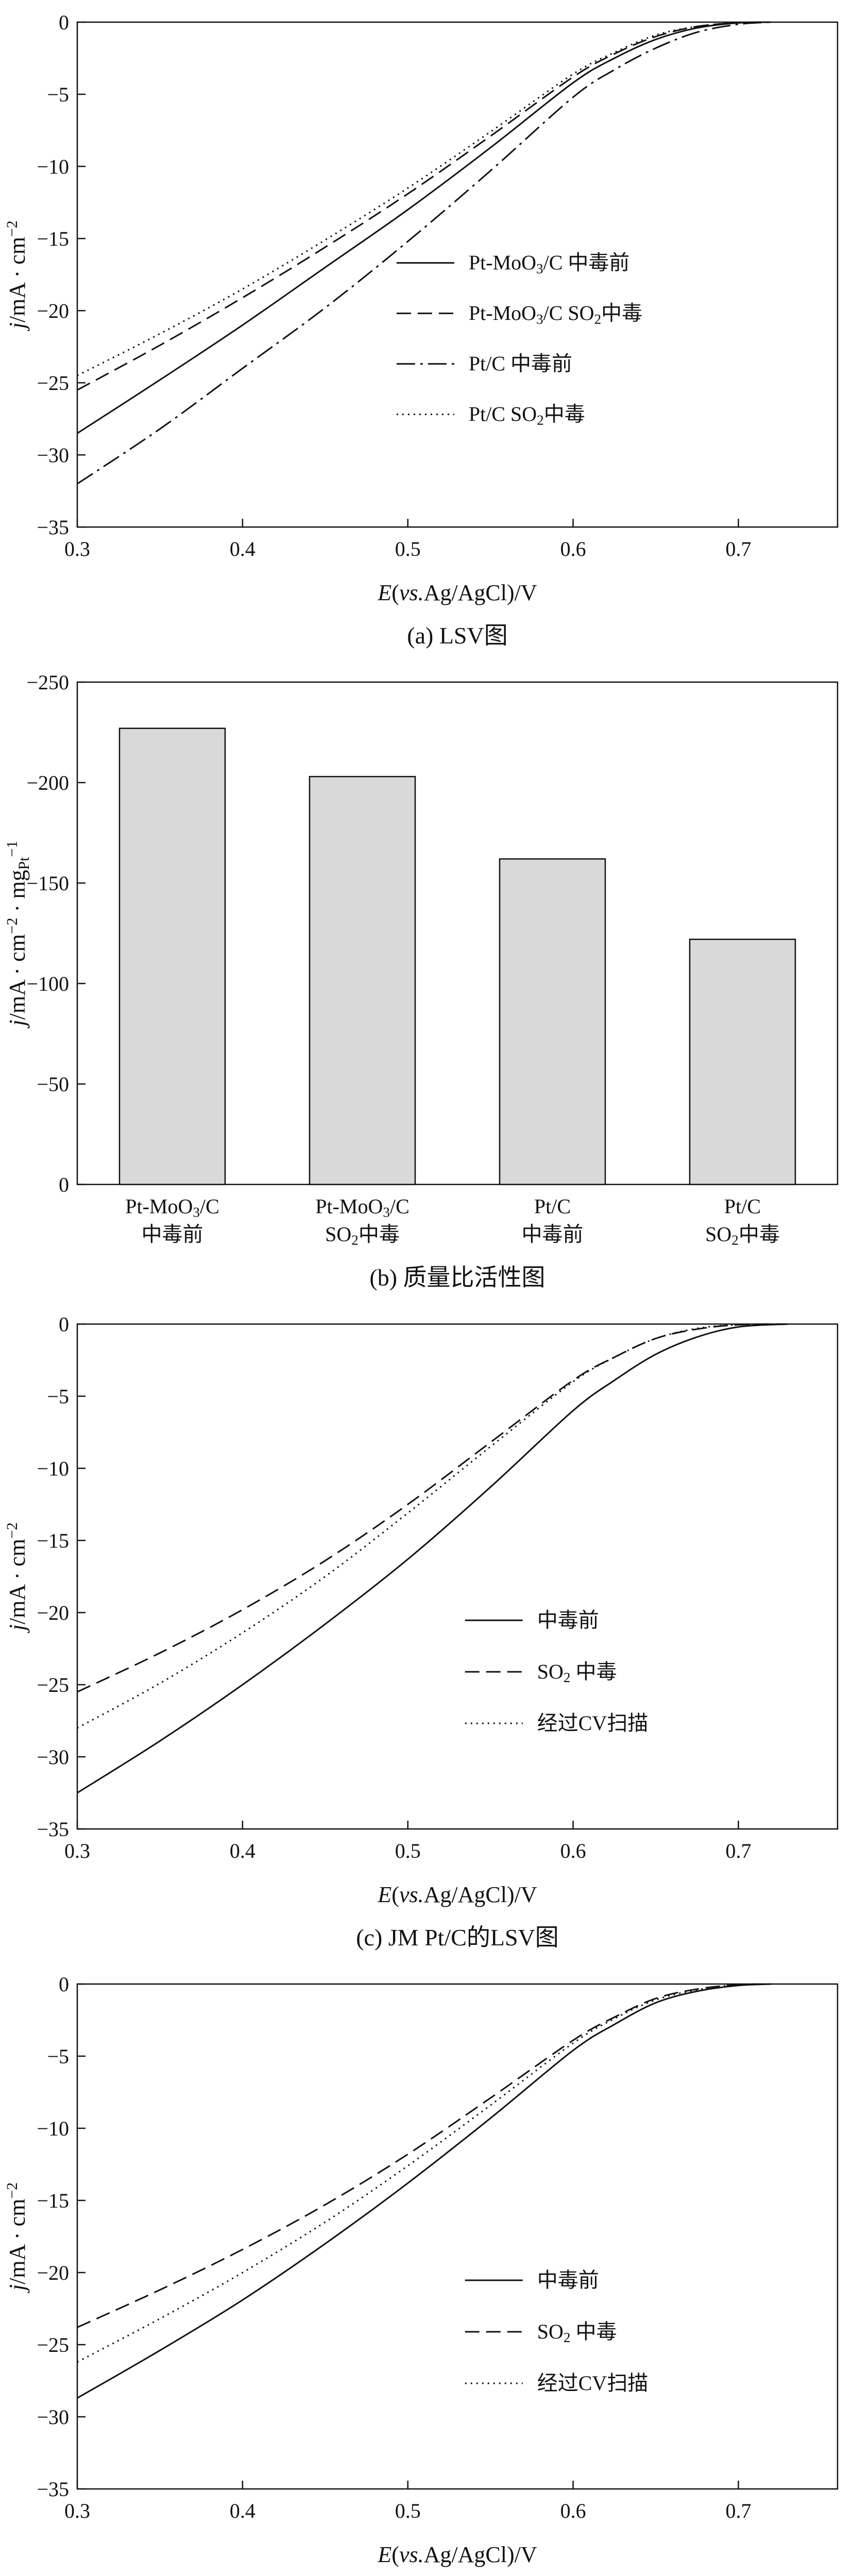 This screenshot has height=2576, width=853. Describe the element at coordinates (18, 935) in the screenshot. I see `y-axis-label: j/mA · cm−2 · mgPt−1` at that location.